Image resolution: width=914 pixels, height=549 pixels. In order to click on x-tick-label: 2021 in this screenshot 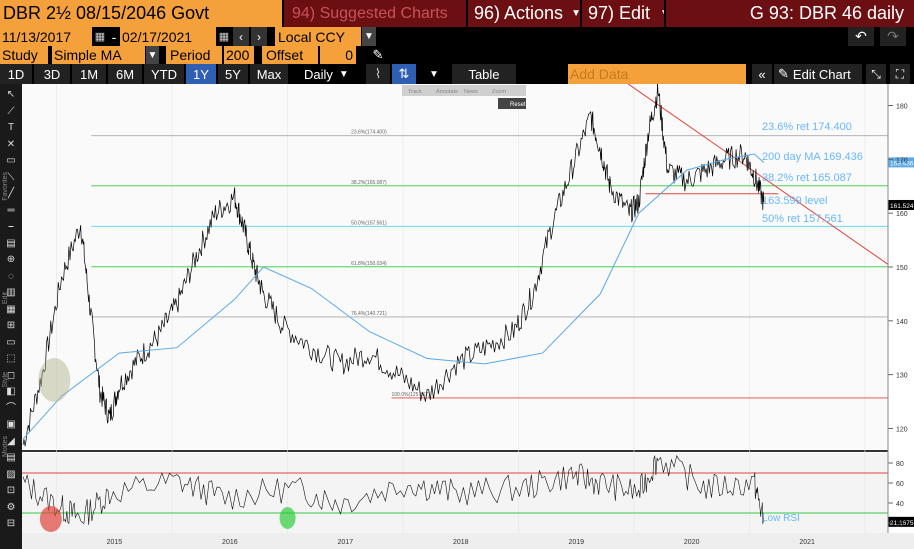, I will do `click(807, 542)`.